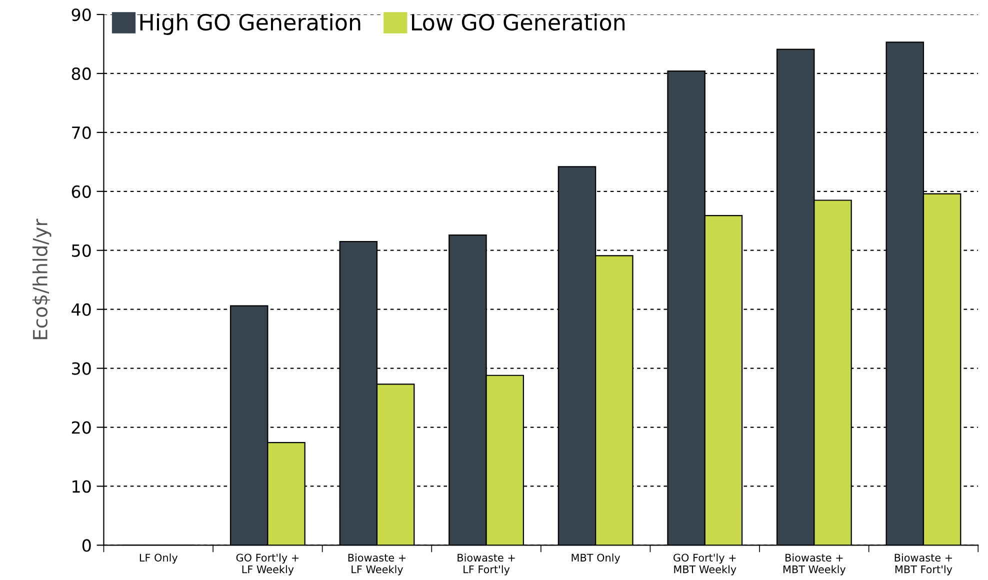  Describe the element at coordinates (81, 486) in the screenshot. I see `y-tick-label: 10` at that location.